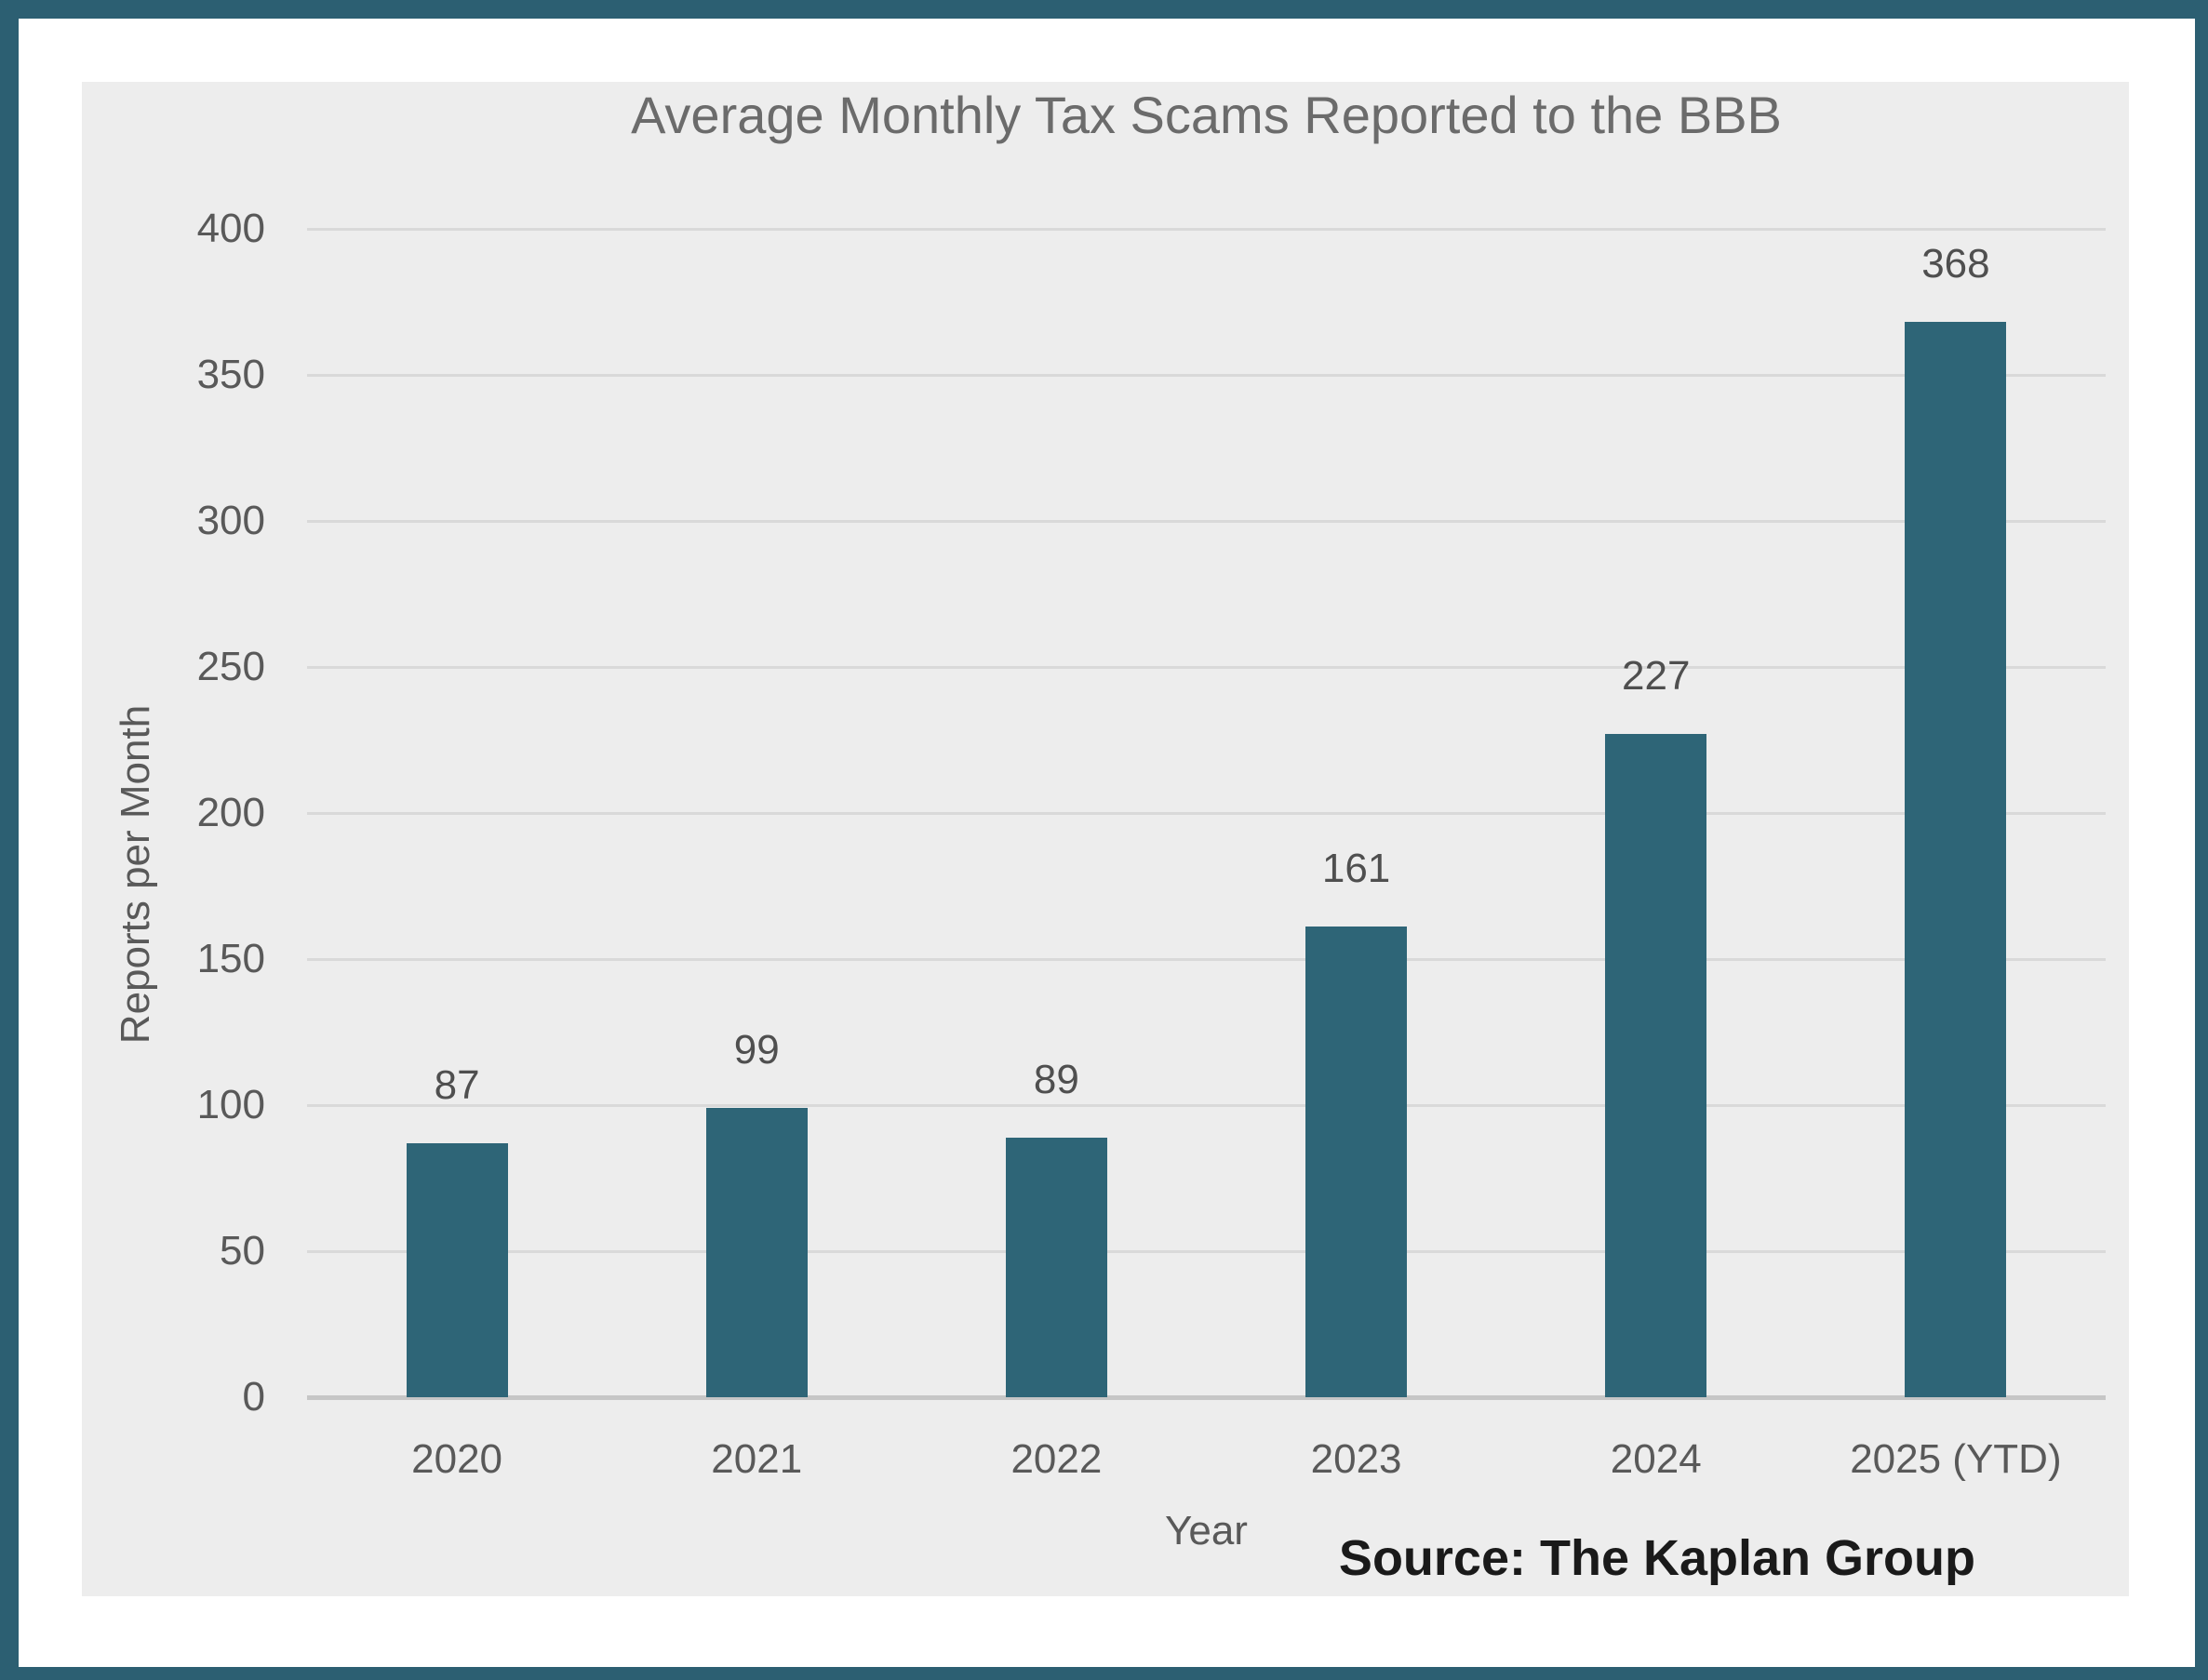  I want to click on x-axis-title: Year, so click(1207, 1530).